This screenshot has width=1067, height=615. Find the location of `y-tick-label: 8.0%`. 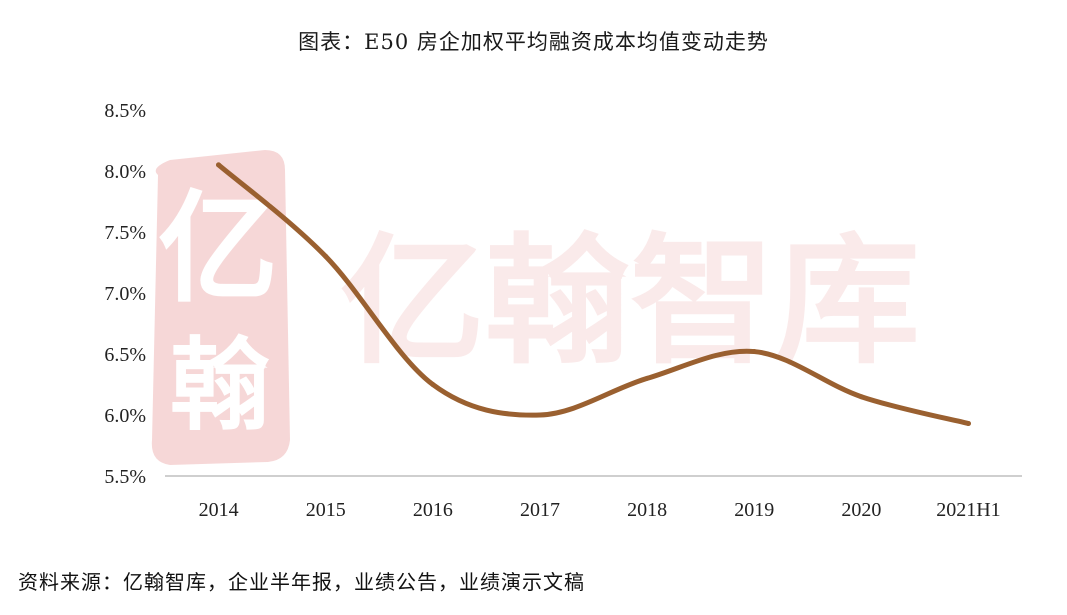

y-tick-label: 8.0% is located at coordinates (125, 172).